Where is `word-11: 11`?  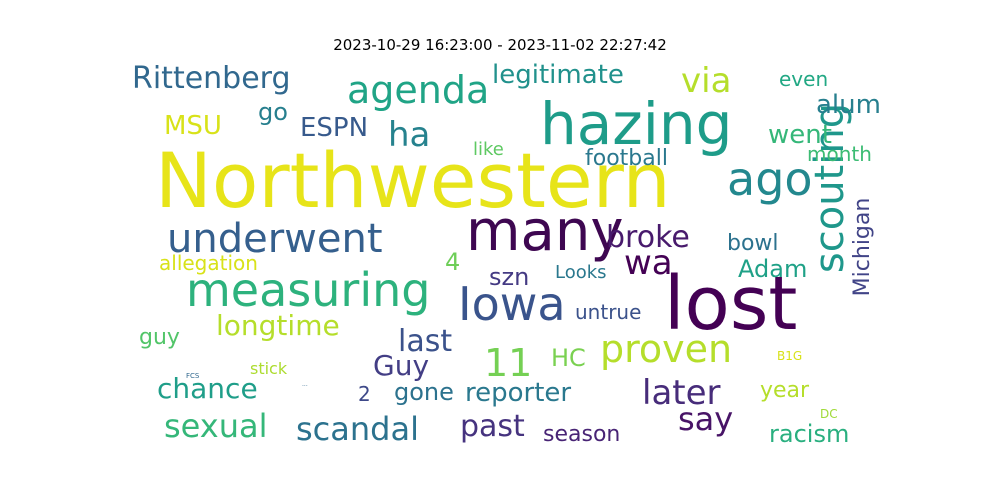 word-11: 11 is located at coordinates (508, 363).